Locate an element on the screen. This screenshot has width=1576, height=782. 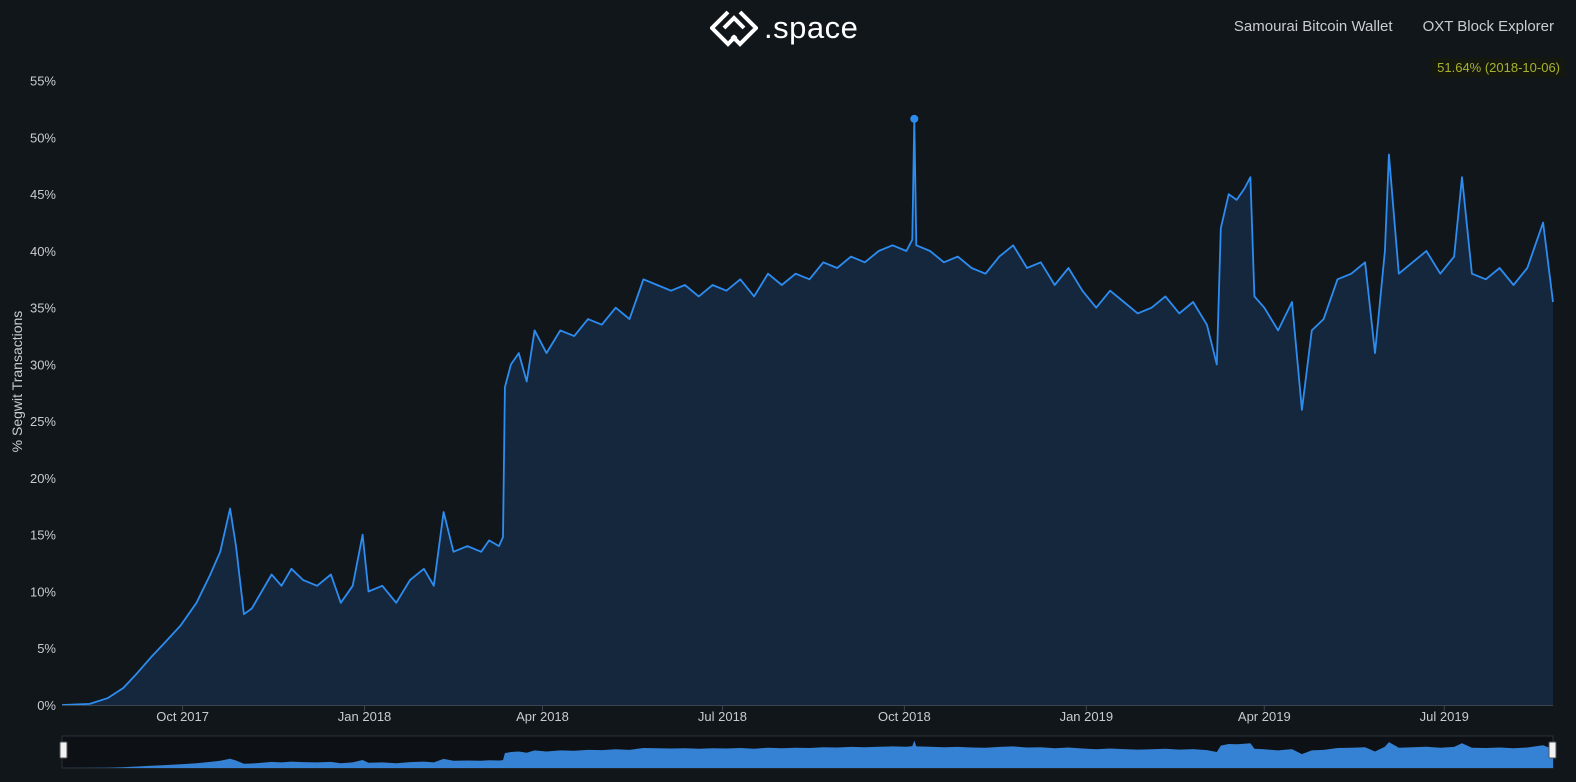
range-navigator is located at coordinates (808, 752).